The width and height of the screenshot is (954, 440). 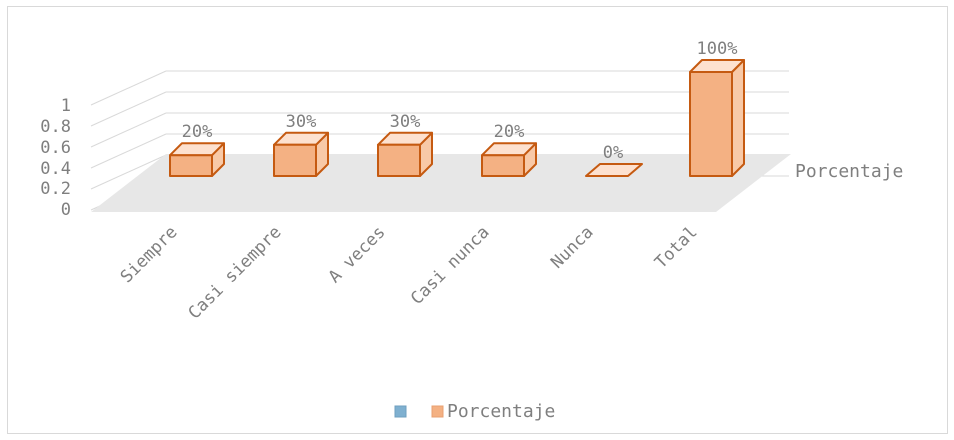 I want to click on bar-siempre, so click(x=197, y=159).